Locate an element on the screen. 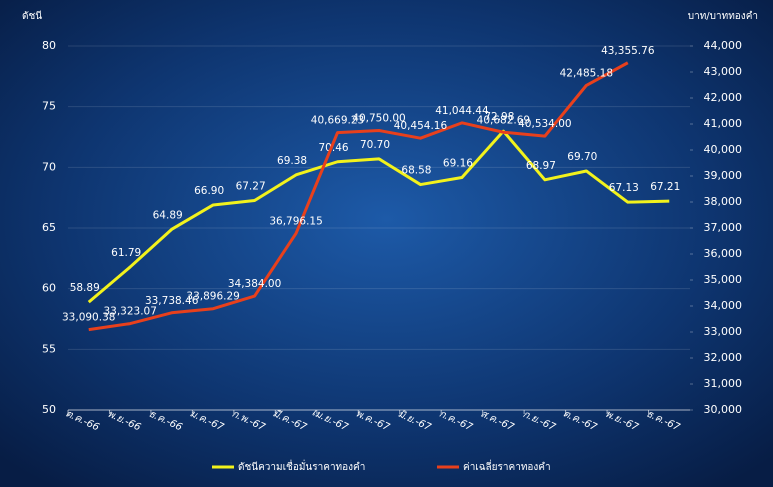 This screenshot has height=487, width=773. data-label: 40,682.69 is located at coordinates (503, 120).